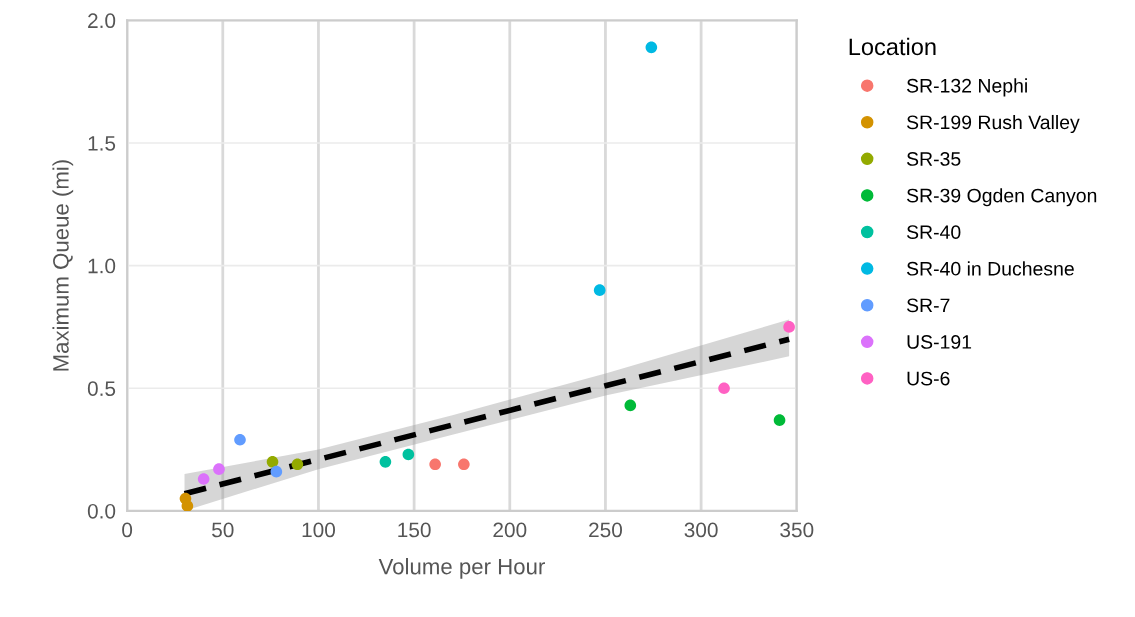  Describe the element at coordinates (223, 530) in the screenshot. I see `x-tick-label: 50` at that location.